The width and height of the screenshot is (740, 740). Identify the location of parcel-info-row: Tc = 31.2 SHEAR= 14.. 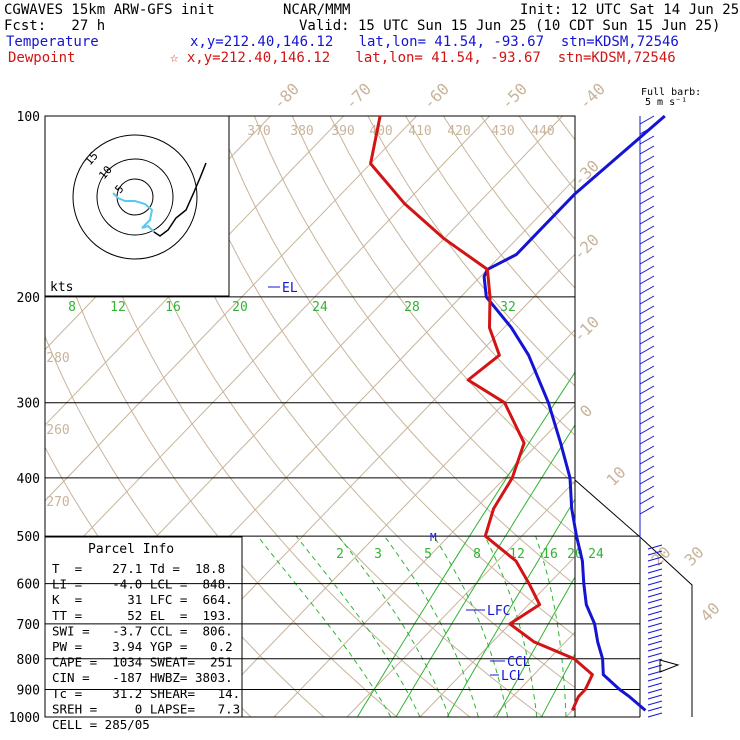
(146, 693).